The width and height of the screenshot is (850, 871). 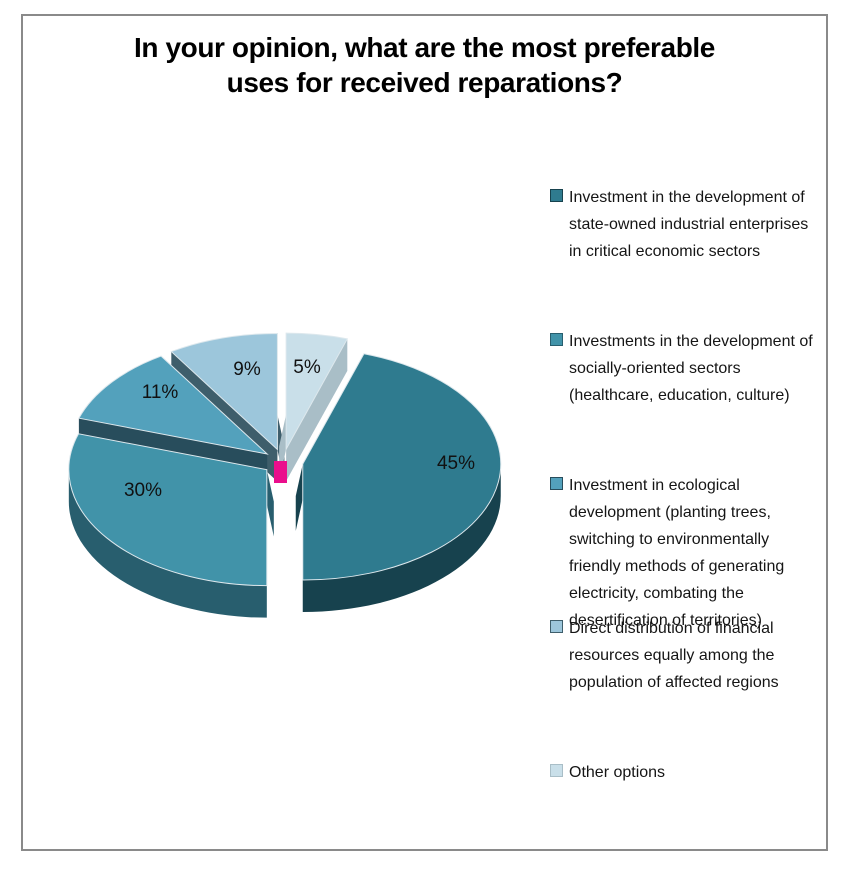 What do you see at coordinates (280, 472) in the screenshot?
I see `center-marker` at bounding box center [280, 472].